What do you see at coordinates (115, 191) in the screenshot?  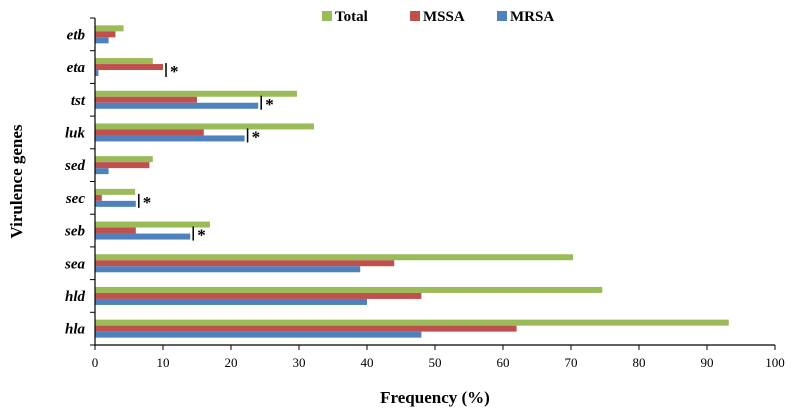 I see `bar-total-sec` at bounding box center [115, 191].